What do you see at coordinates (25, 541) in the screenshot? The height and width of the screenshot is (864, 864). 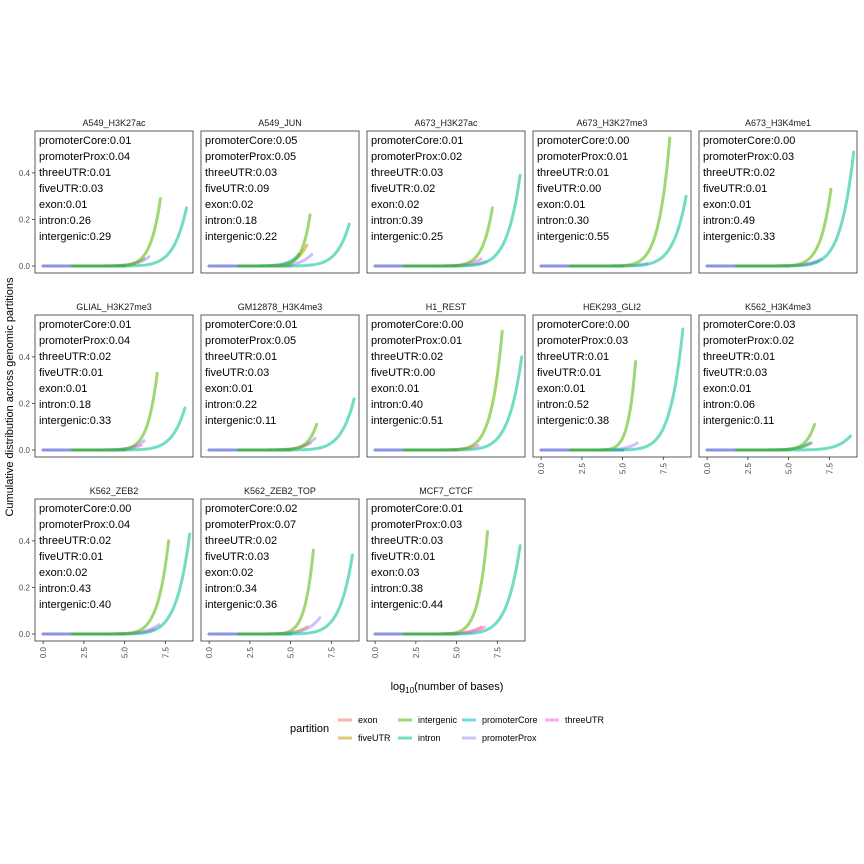 I see `y-tick-label: 0.4` at bounding box center [25, 541].